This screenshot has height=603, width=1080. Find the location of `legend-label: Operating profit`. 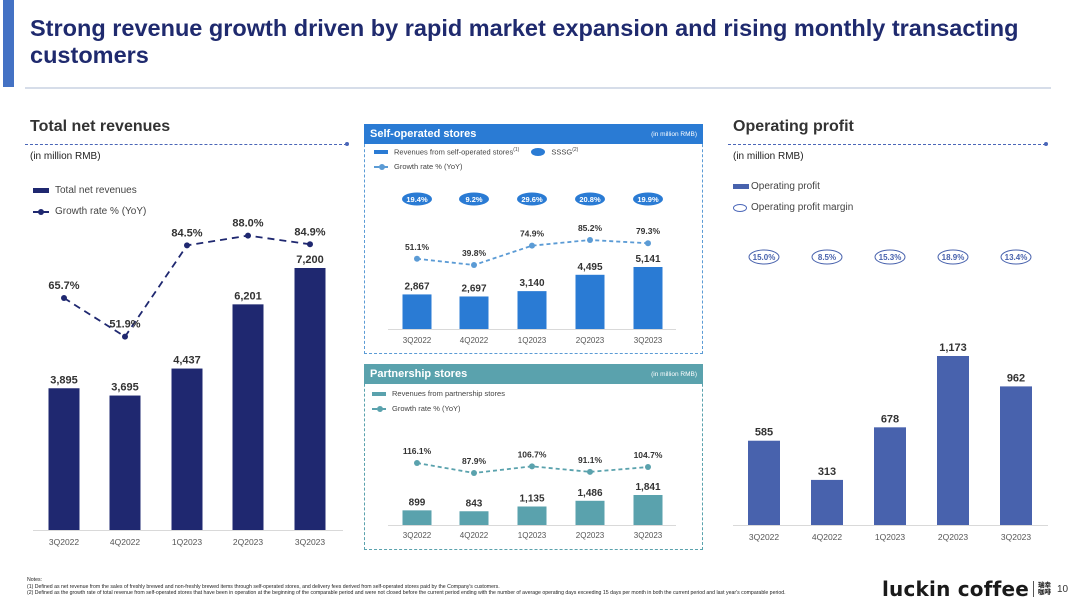

legend-label: Operating profit is located at coordinates (785, 186).